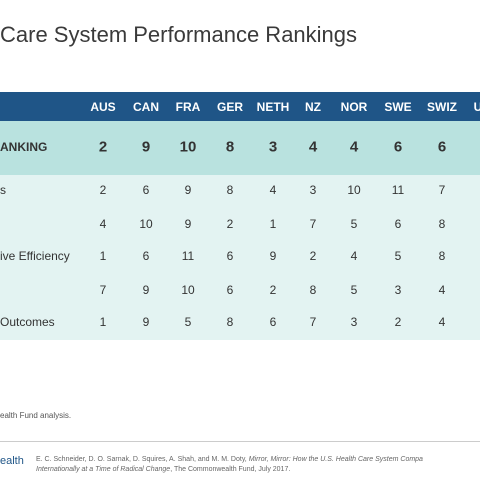  I want to click on slide-title: Care System Performance Rankings, so click(179, 34).